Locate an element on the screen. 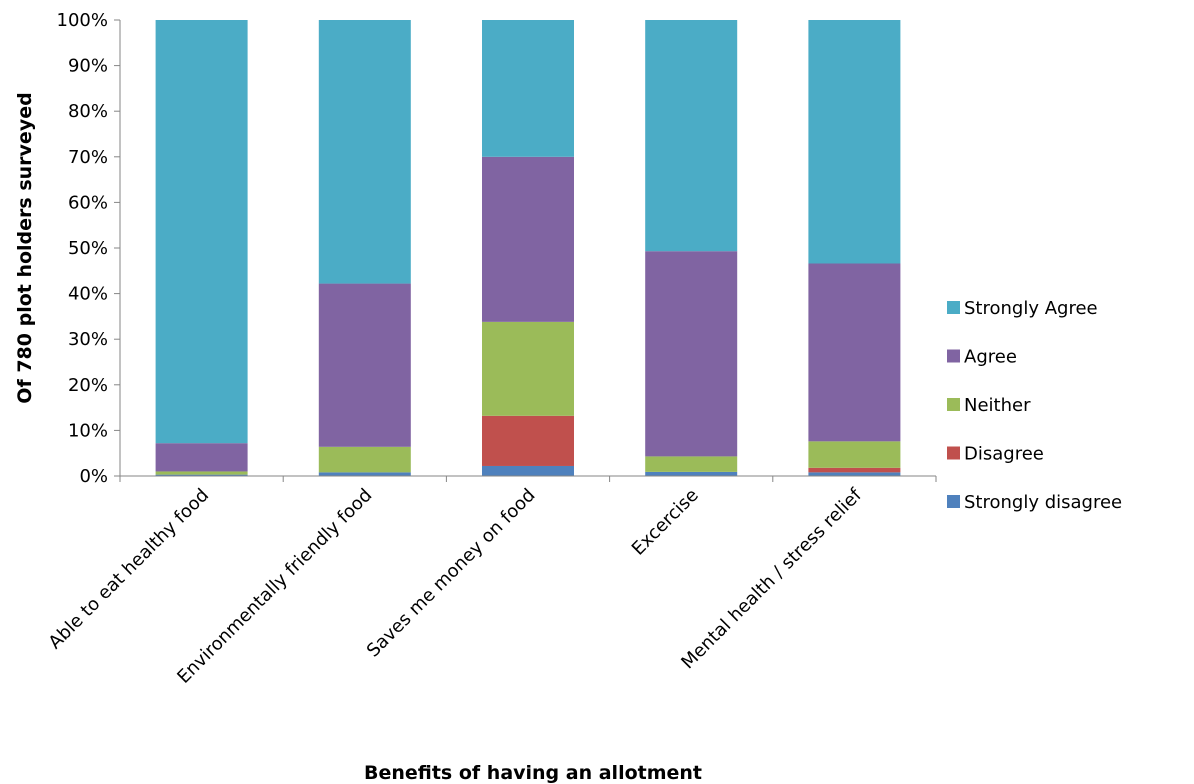  x-category-label: Environmentally friendly food is located at coordinates (274, 586).